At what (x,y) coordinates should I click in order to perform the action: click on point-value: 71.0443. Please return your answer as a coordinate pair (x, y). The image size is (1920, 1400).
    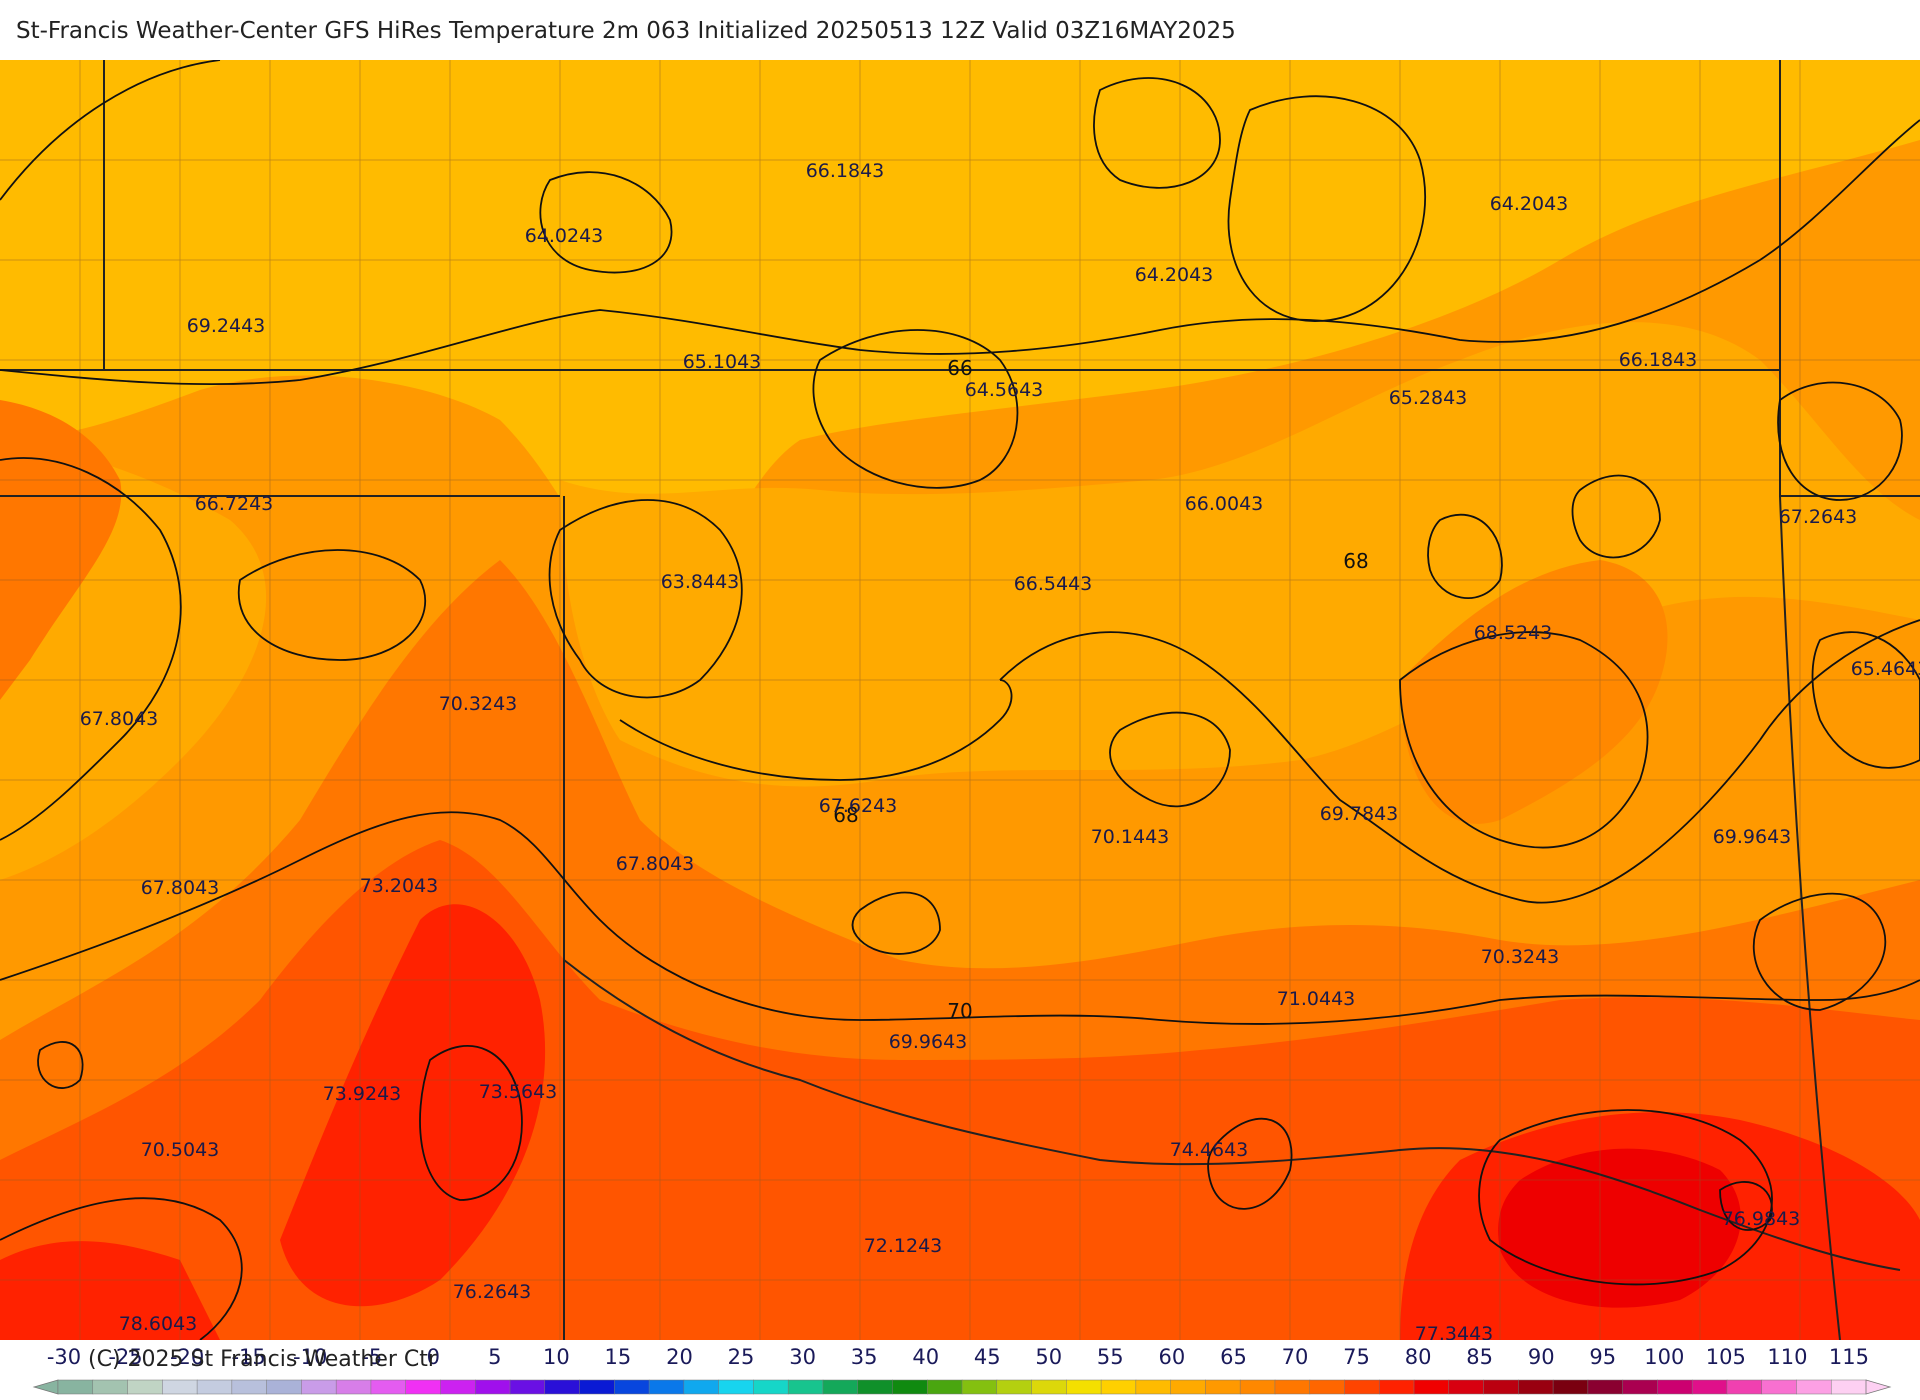
    Looking at the image, I should click on (1316, 999).